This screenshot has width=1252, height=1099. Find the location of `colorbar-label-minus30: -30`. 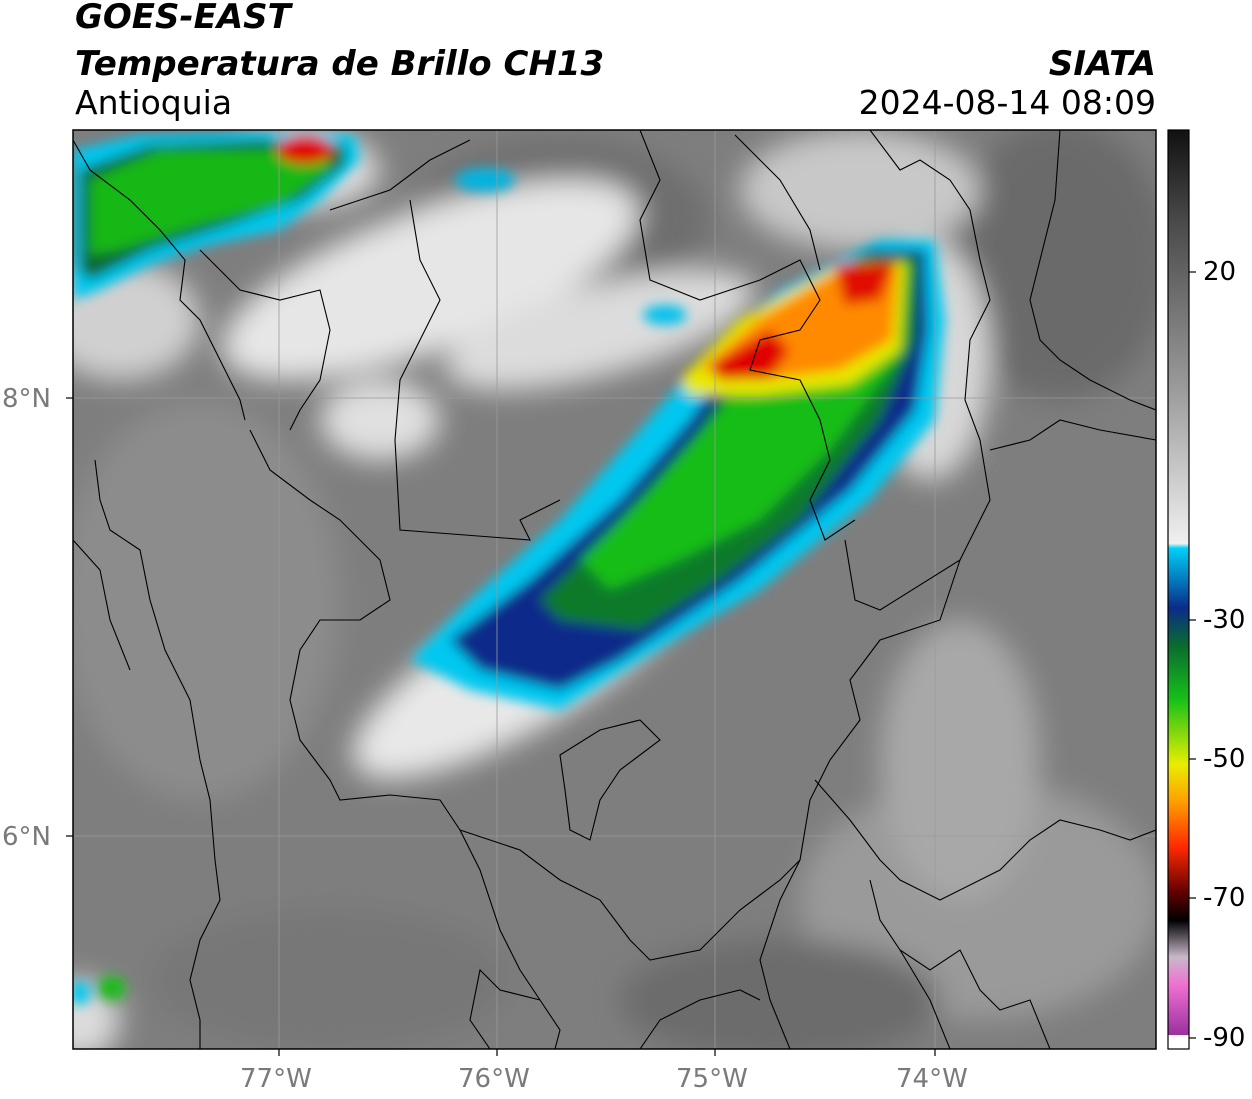

colorbar-label-minus30: -30 is located at coordinates (1224, 620).